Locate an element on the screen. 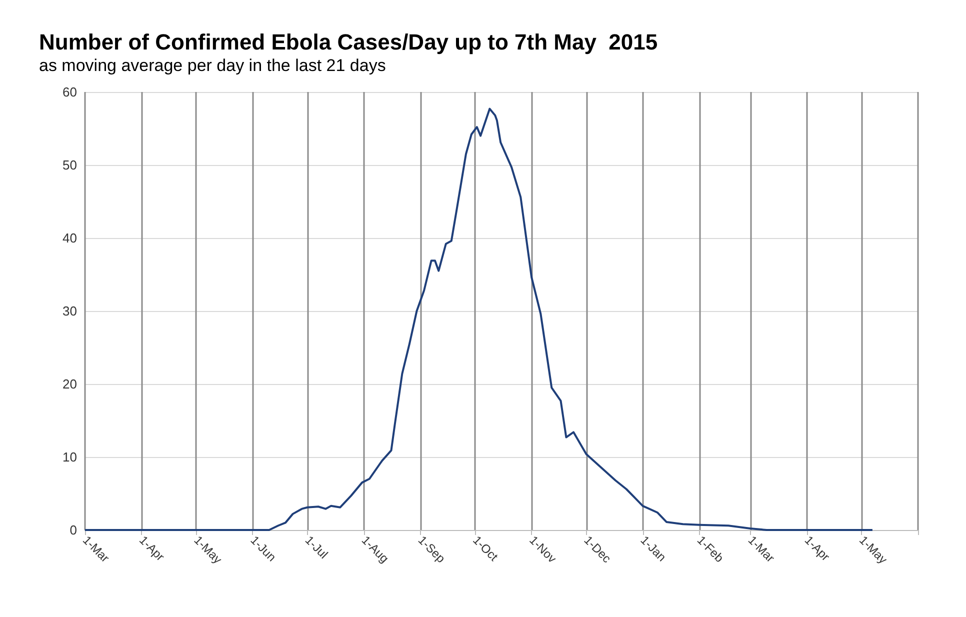 This screenshot has height=617, width=966. y-tick-label: 30 is located at coordinates (69, 311).